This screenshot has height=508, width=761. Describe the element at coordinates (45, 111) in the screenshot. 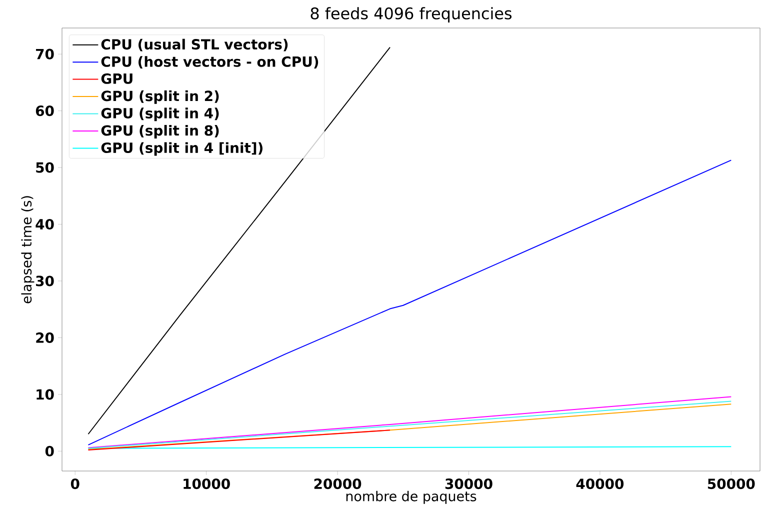

I see `y-tick-label: 60` at that location.